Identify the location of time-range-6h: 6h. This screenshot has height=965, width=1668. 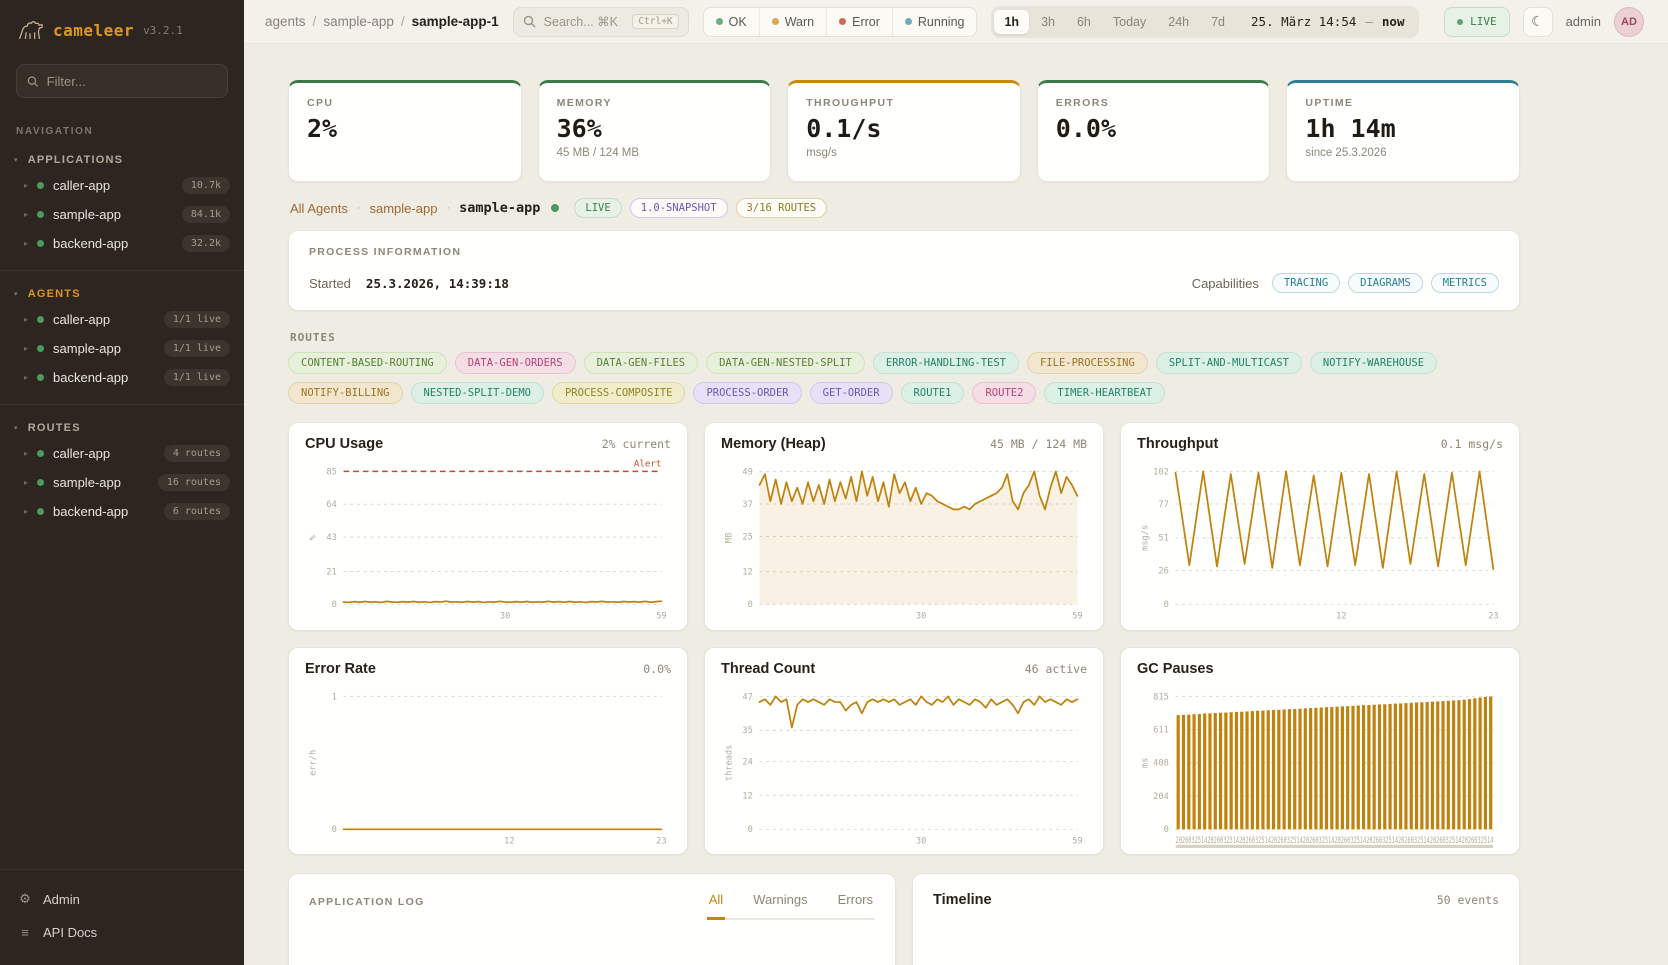
(1084, 22).